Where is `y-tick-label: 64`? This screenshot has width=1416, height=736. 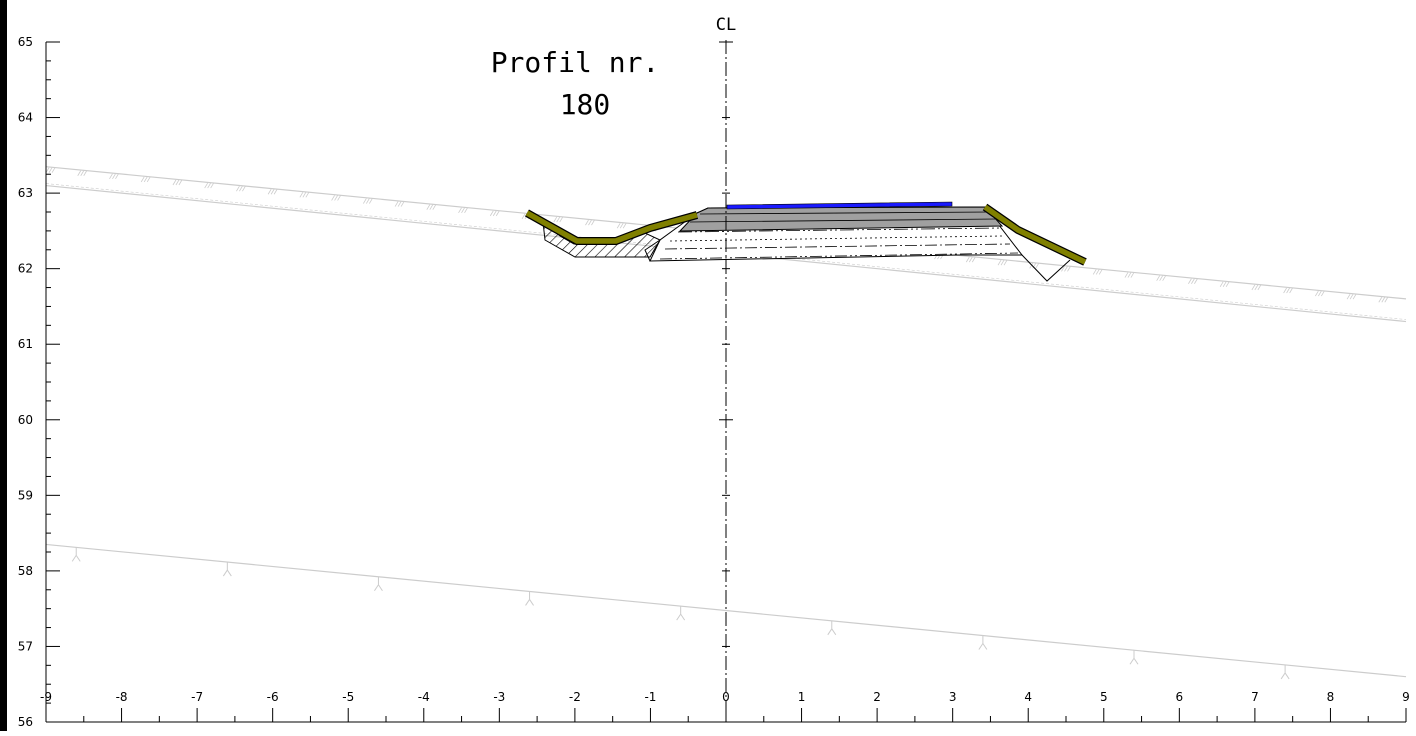 y-tick-label: 64 is located at coordinates (25, 118).